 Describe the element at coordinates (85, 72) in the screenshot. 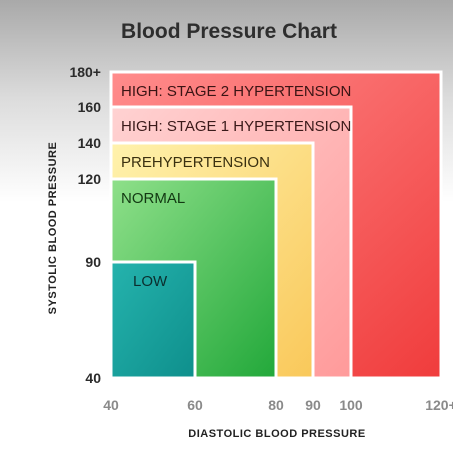

I see `y-tick-label: 180+` at that location.